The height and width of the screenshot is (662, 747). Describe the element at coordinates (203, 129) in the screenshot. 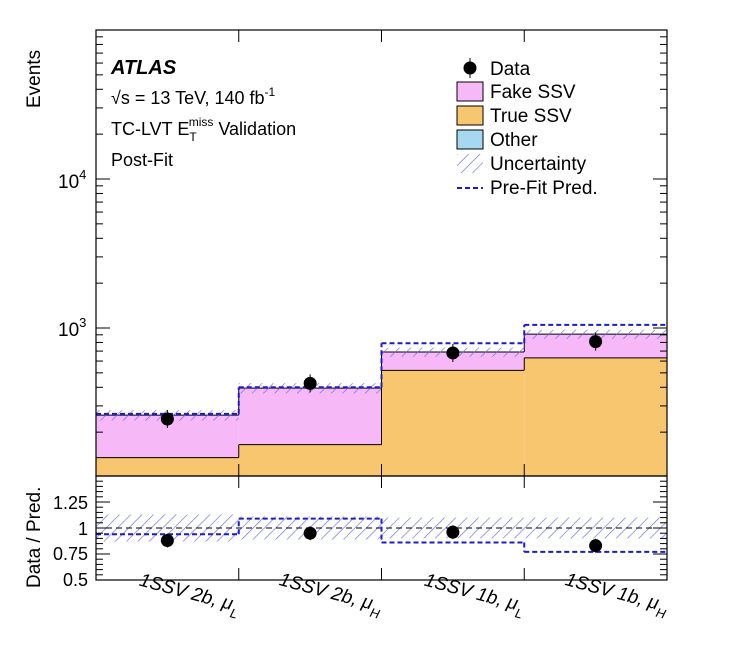

I see `region-label: TC-LVT ETmiss Validation` at that location.